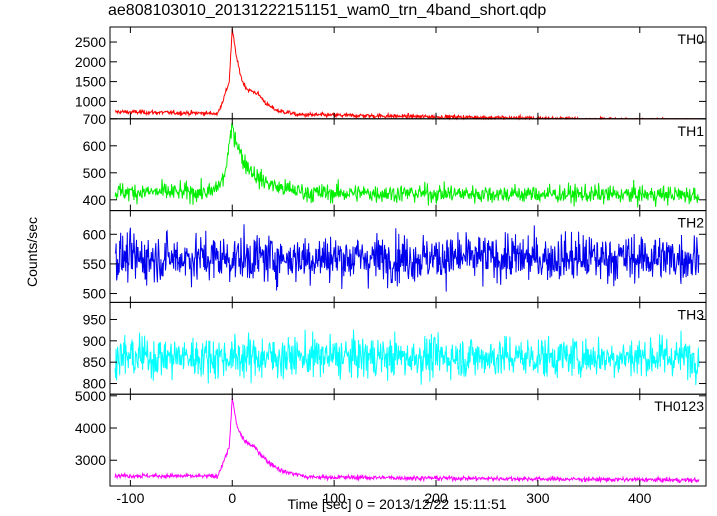  What do you see at coordinates (436, 498) in the screenshot?
I see `x-tick-label: 200` at bounding box center [436, 498].